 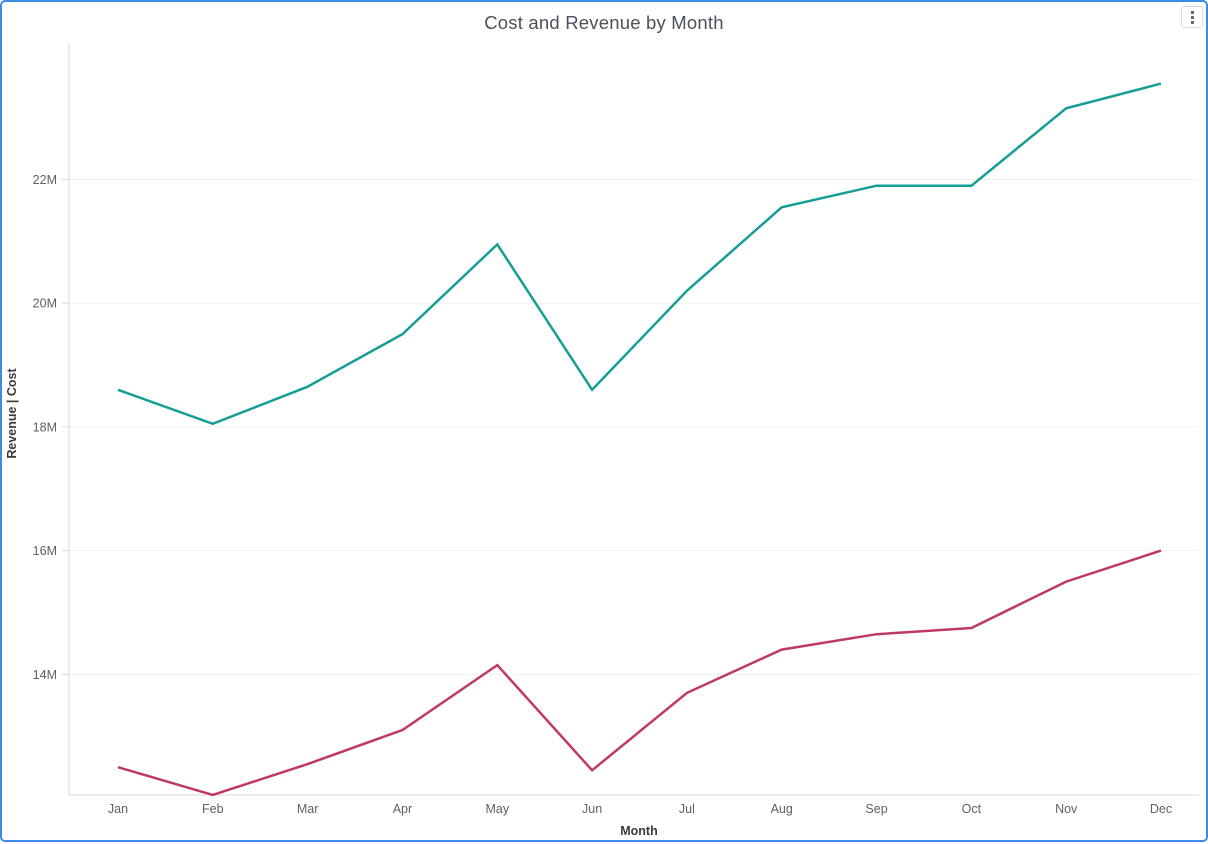 What do you see at coordinates (876, 809) in the screenshot?
I see `x-tick-label: Sep` at bounding box center [876, 809].